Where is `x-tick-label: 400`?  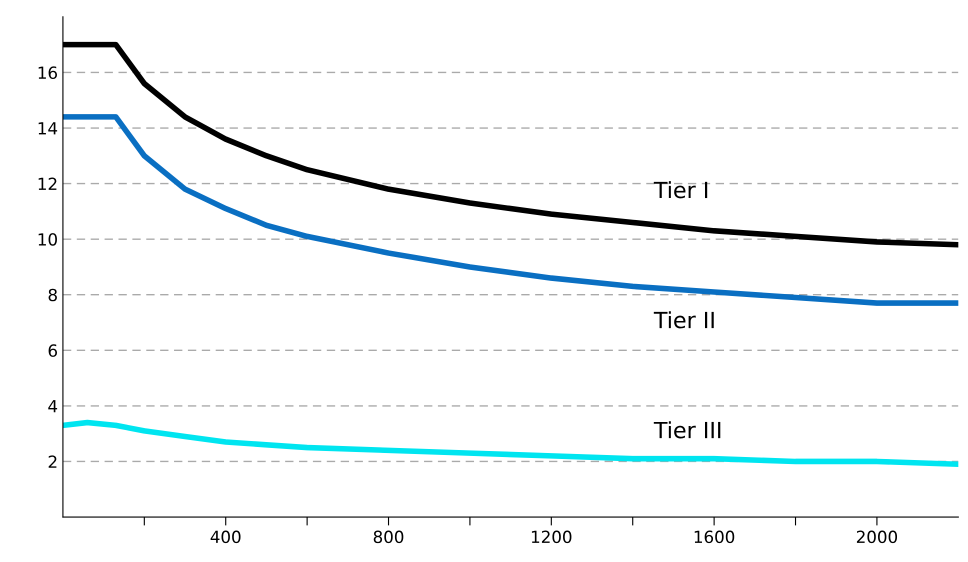 x-tick-label: 400 is located at coordinates (225, 537).